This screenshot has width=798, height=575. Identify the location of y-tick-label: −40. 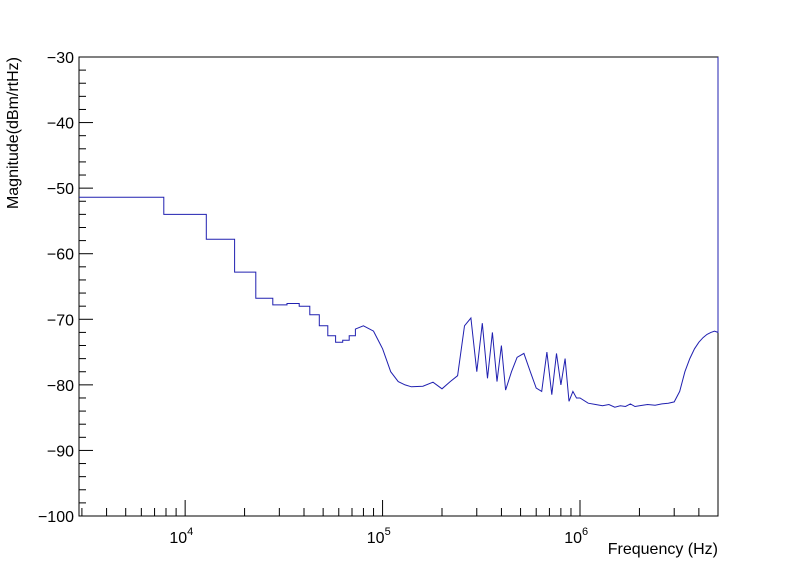
(60, 124).